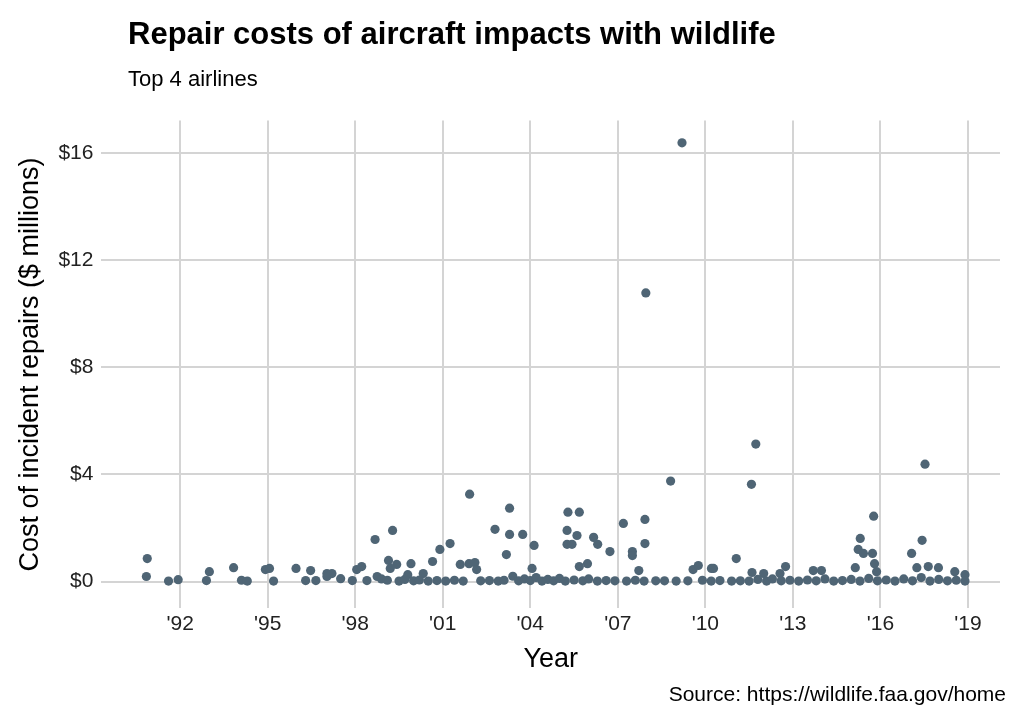  What do you see at coordinates (180, 622) in the screenshot?
I see `x-tick-label: '92` at bounding box center [180, 622].